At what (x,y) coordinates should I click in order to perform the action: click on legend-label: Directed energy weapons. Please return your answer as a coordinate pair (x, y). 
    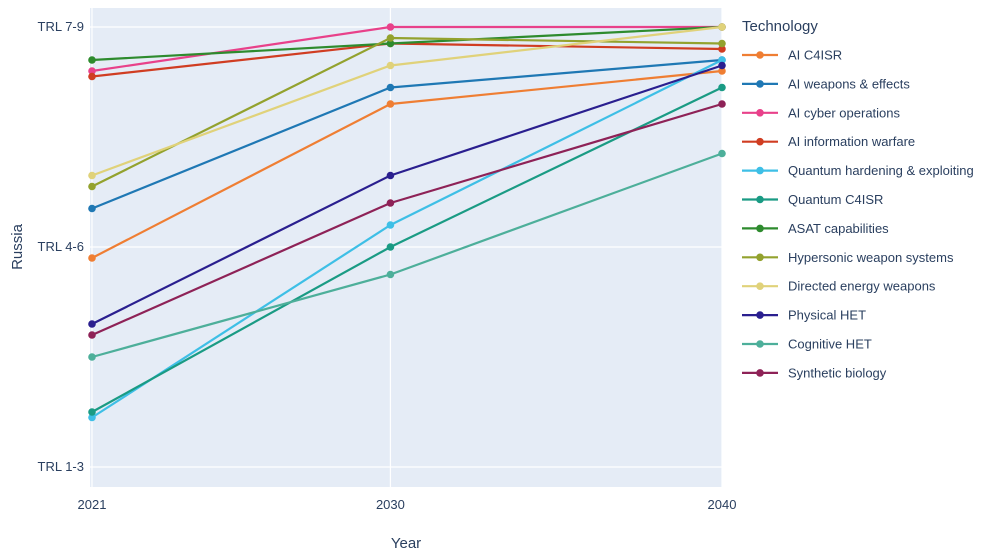
    Looking at the image, I should click on (862, 286).